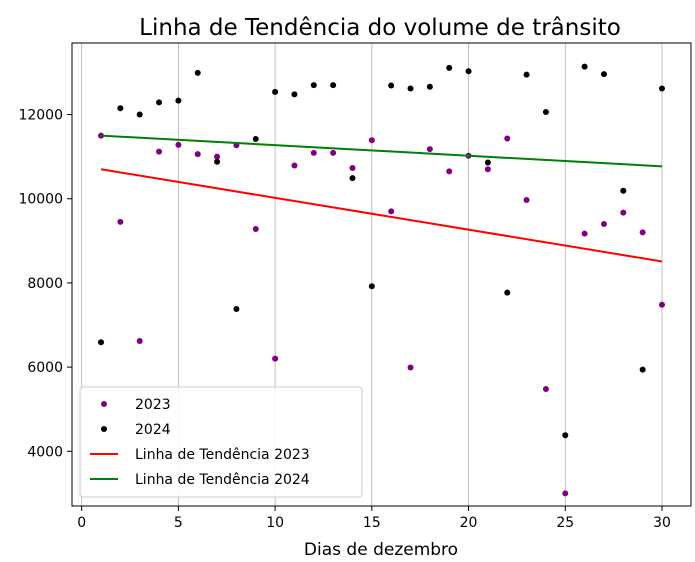 Image resolution: width=695 pixels, height=562 pixels. What do you see at coordinates (178, 523) in the screenshot?
I see `x-tick-label: 5` at bounding box center [178, 523].